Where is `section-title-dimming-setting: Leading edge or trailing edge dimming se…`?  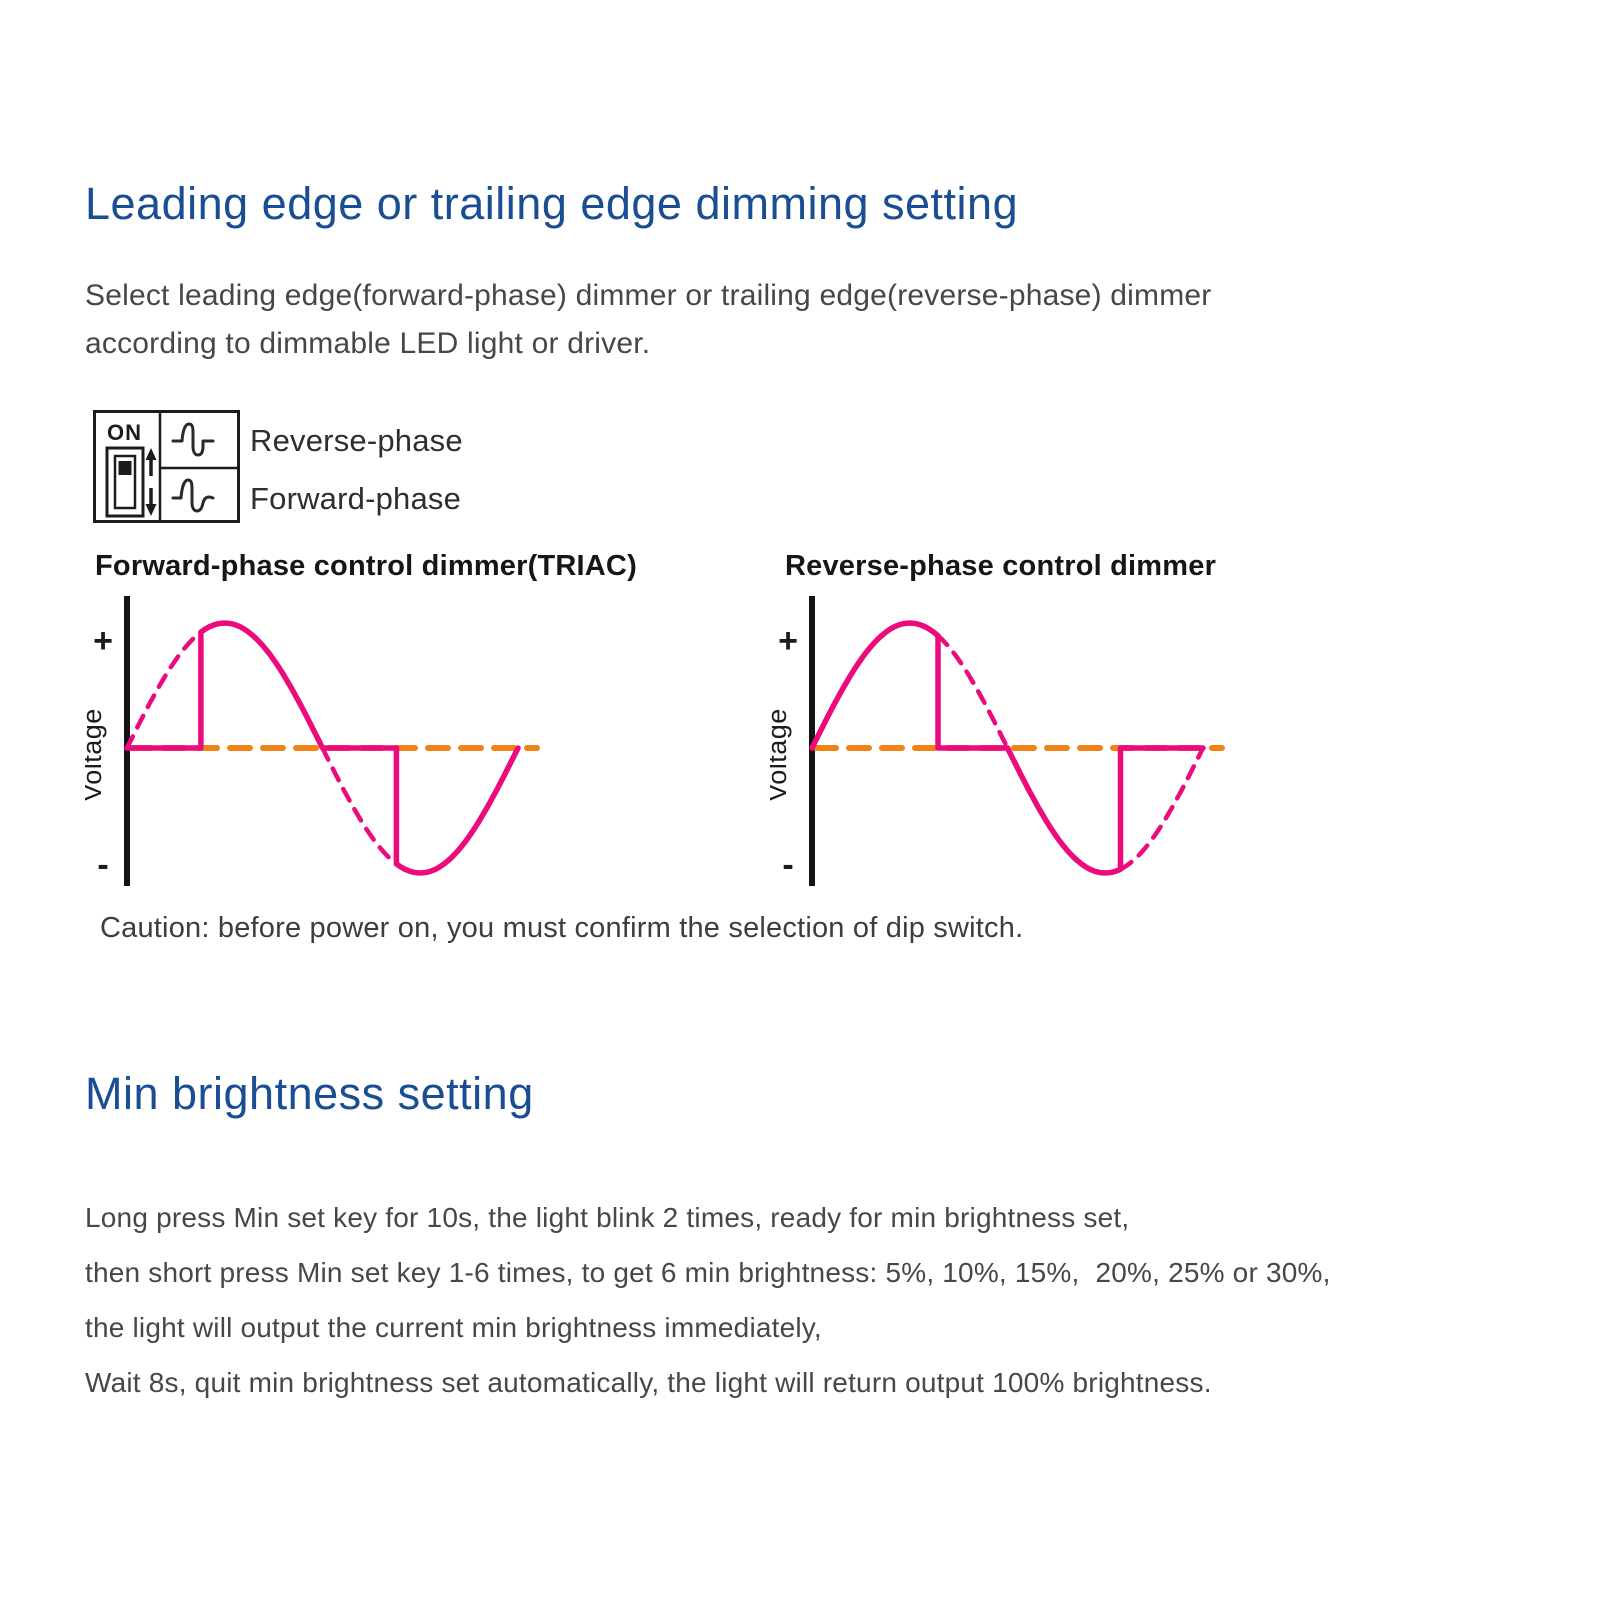 section-title-dimming-setting: Leading edge or trailing edge dimming se… is located at coordinates (552, 203).